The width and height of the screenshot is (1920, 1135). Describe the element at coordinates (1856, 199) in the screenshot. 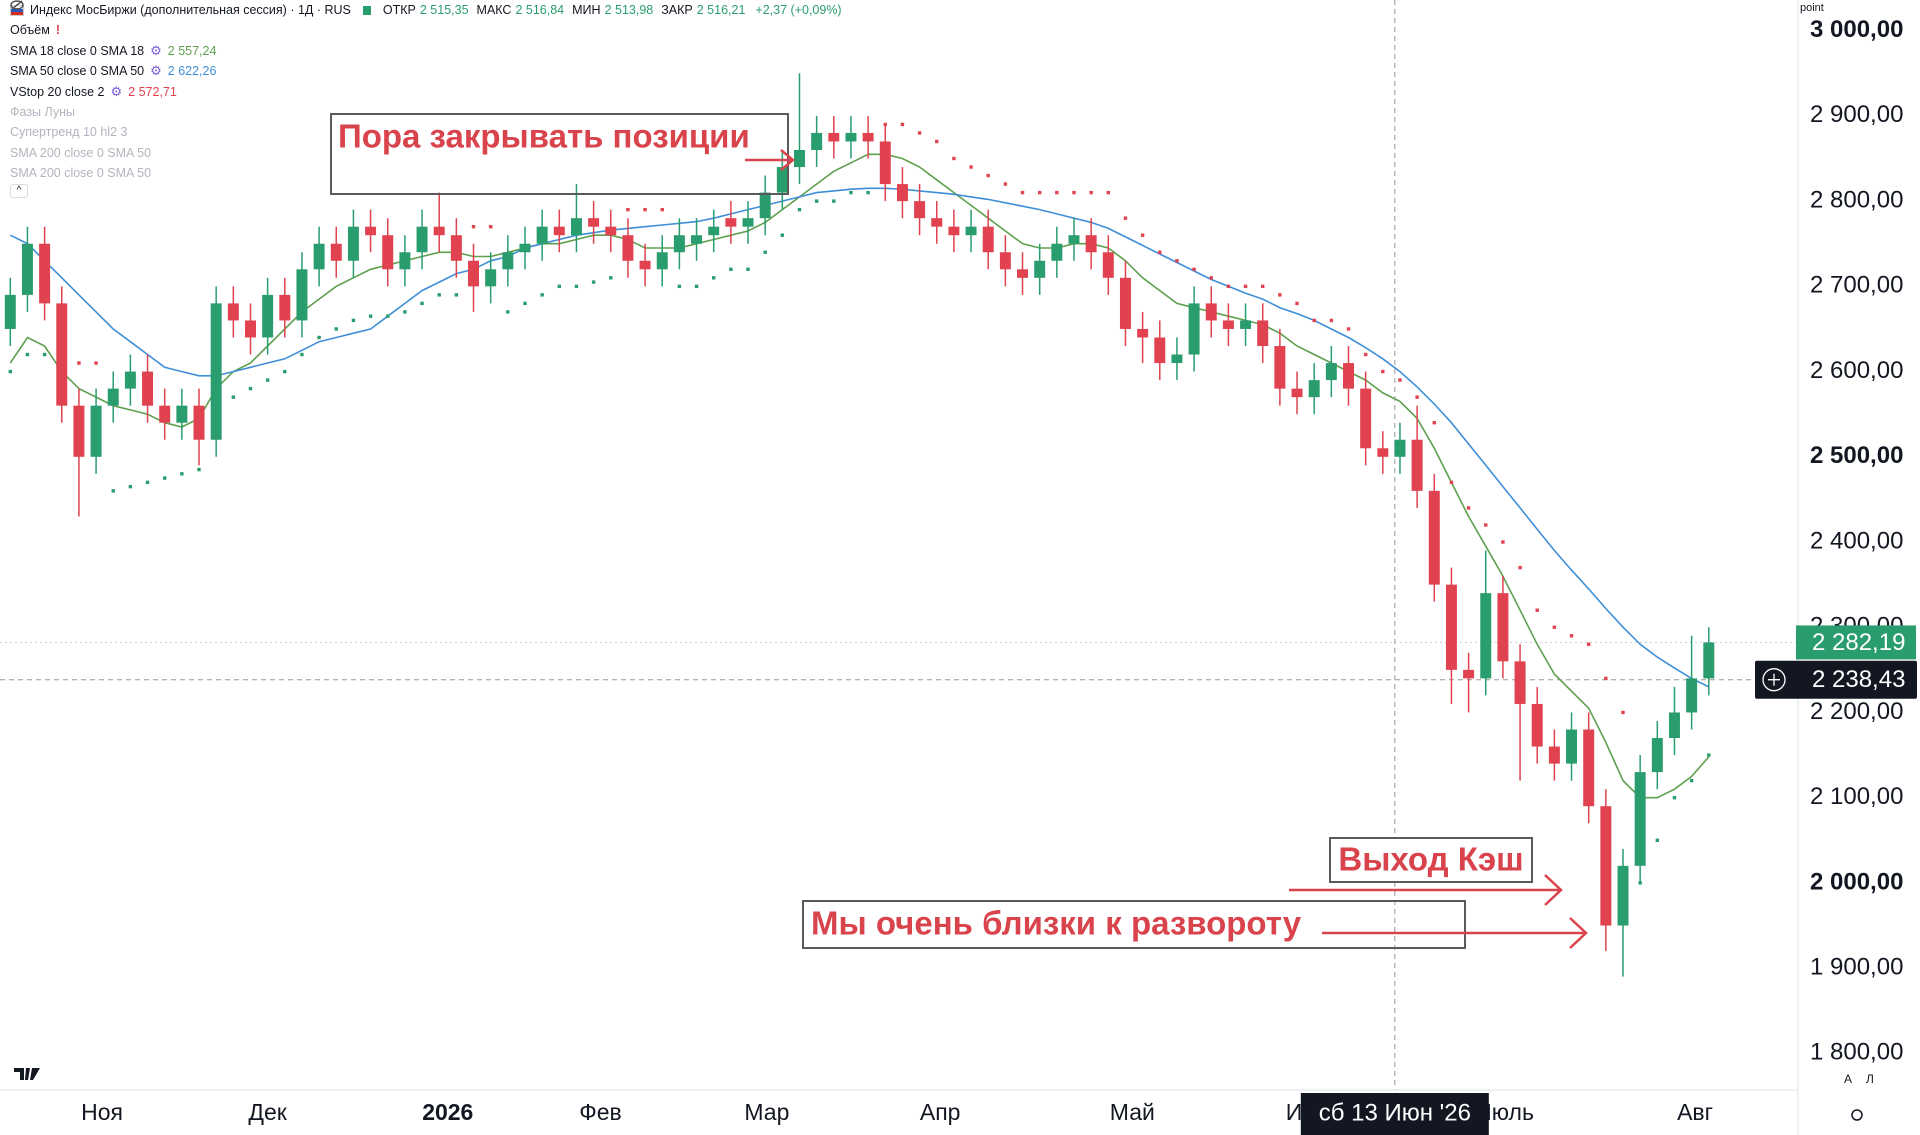

I see `y-tick-label: 2 800,00` at that location.